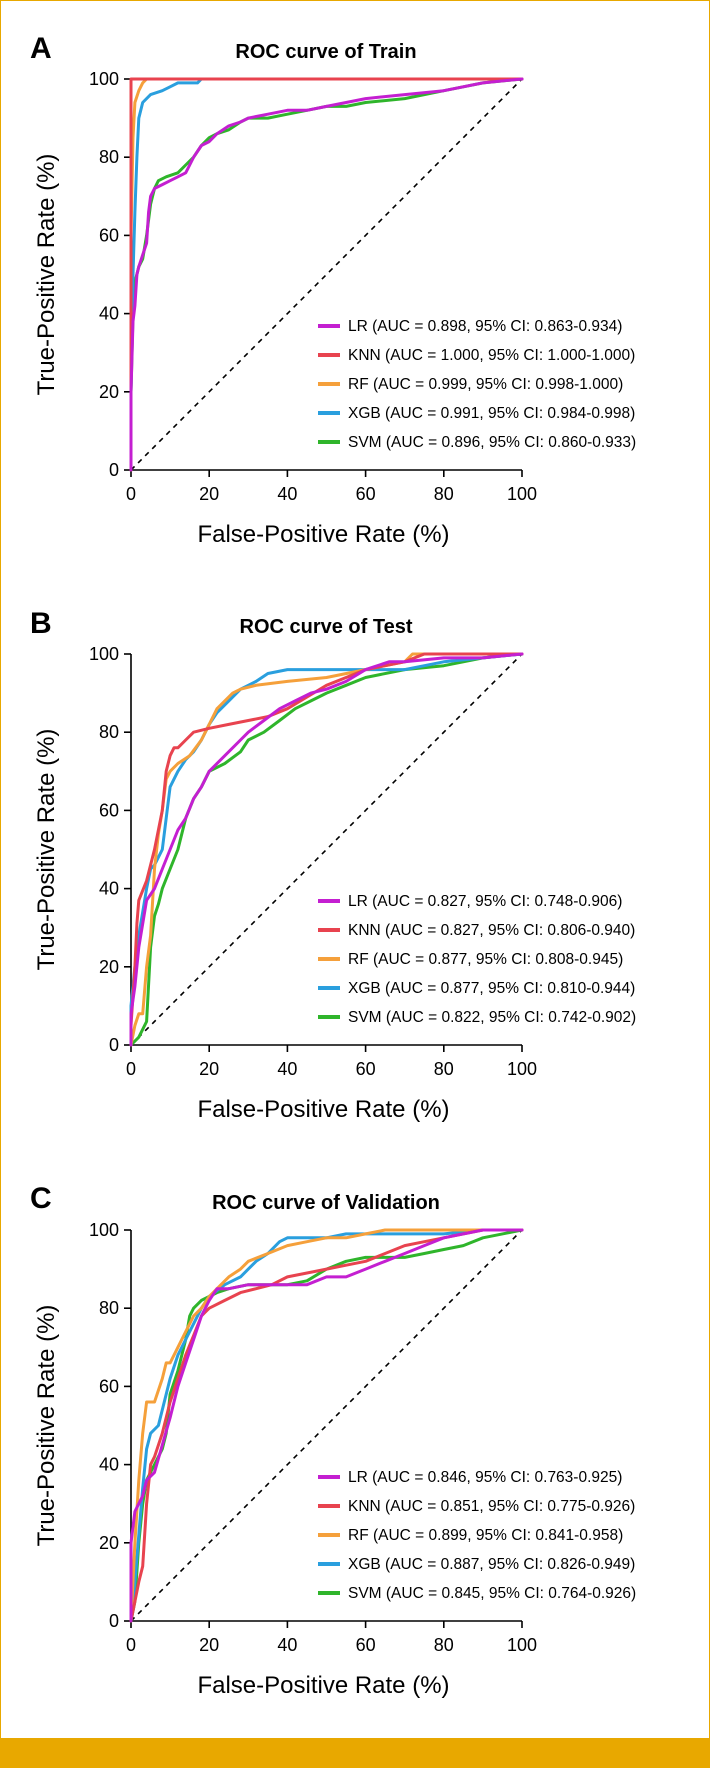 The image size is (710, 1768). What do you see at coordinates (491, 930) in the screenshot?
I see `legend-label-knn: KNN (AUC = 0.827, 95% CI: 0.806-0.940)` at bounding box center [491, 930].